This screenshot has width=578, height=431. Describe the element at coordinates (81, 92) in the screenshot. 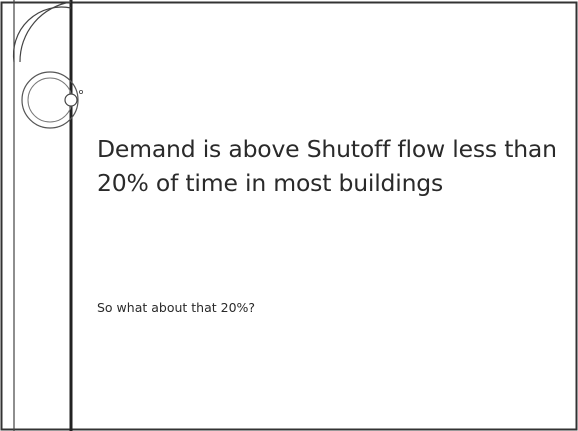

I see `dot` at that location.